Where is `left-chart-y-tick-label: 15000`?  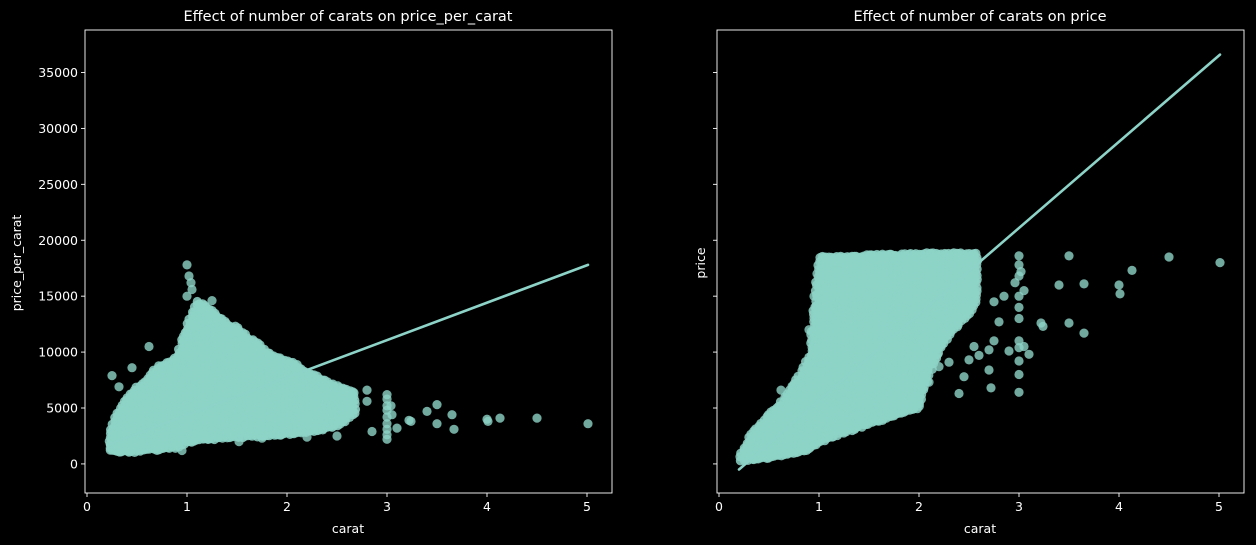 left-chart-y-tick-label: 15000 is located at coordinates (58, 296).